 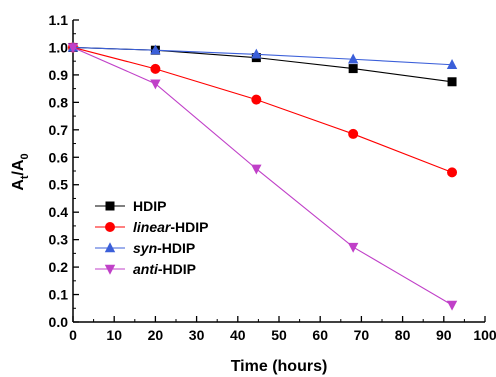 I want to click on x-tick-label: 40, so click(x=238, y=335).